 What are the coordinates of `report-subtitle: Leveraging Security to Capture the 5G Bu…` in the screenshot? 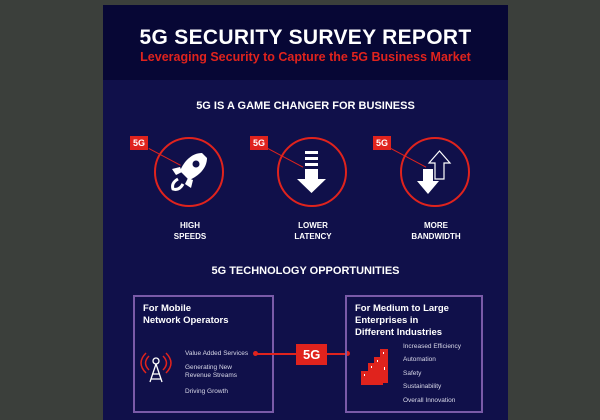 It's located at (305, 57).